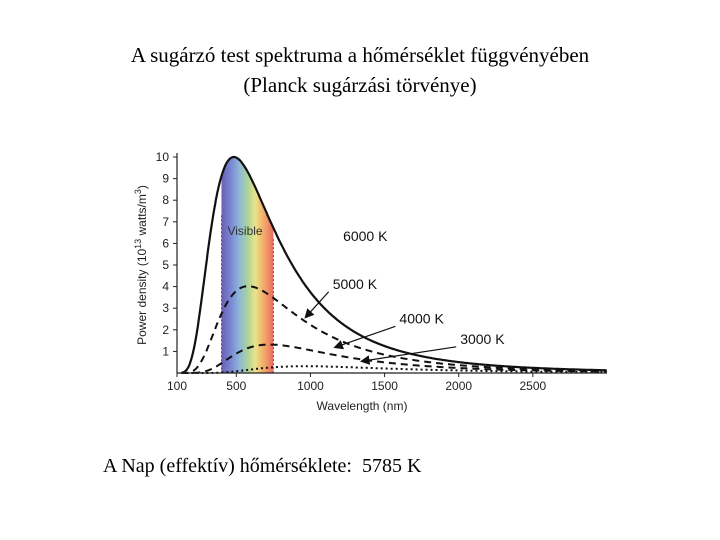 Image resolution: width=720 pixels, height=540 pixels. Describe the element at coordinates (533, 386) in the screenshot. I see `x-tick-label: 2500` at that location.